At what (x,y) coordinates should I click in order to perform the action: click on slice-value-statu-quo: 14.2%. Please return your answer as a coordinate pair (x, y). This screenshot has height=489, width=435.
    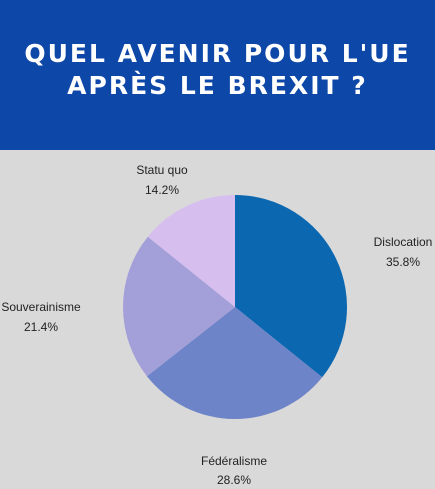
    Looking at the image, I should click on (162, 190).